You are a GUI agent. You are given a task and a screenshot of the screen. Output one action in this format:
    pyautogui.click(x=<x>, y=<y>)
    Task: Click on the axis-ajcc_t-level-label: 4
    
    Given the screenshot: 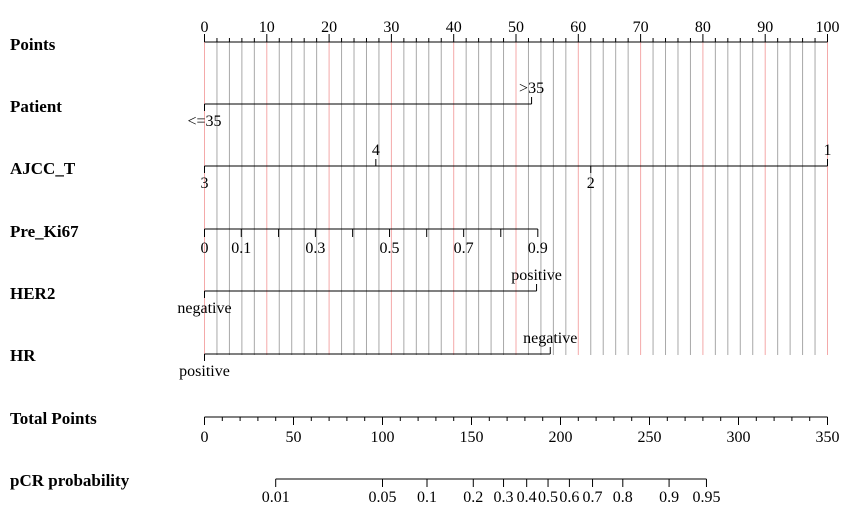 What is the action you would take?
    pyautogui.click(x=376, y=150)
    